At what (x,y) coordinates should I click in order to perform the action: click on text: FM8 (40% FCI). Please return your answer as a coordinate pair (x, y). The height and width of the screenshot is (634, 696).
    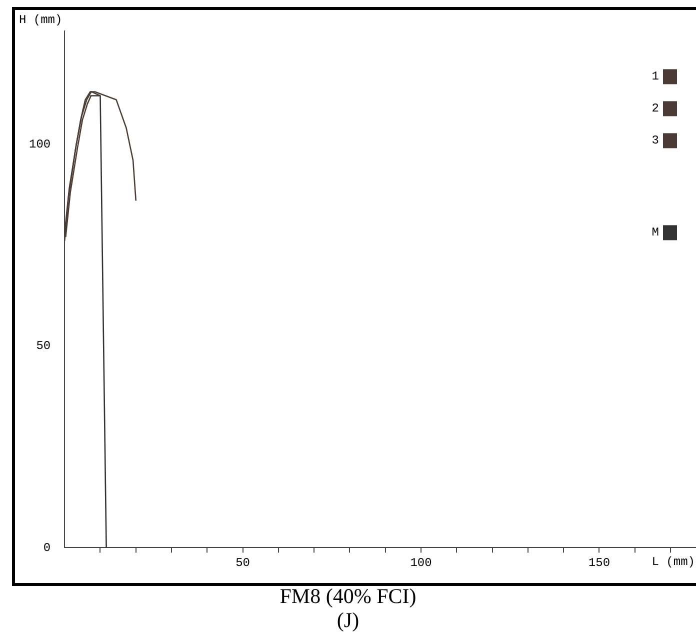
    Looking at the image, I should click on (348, 596).